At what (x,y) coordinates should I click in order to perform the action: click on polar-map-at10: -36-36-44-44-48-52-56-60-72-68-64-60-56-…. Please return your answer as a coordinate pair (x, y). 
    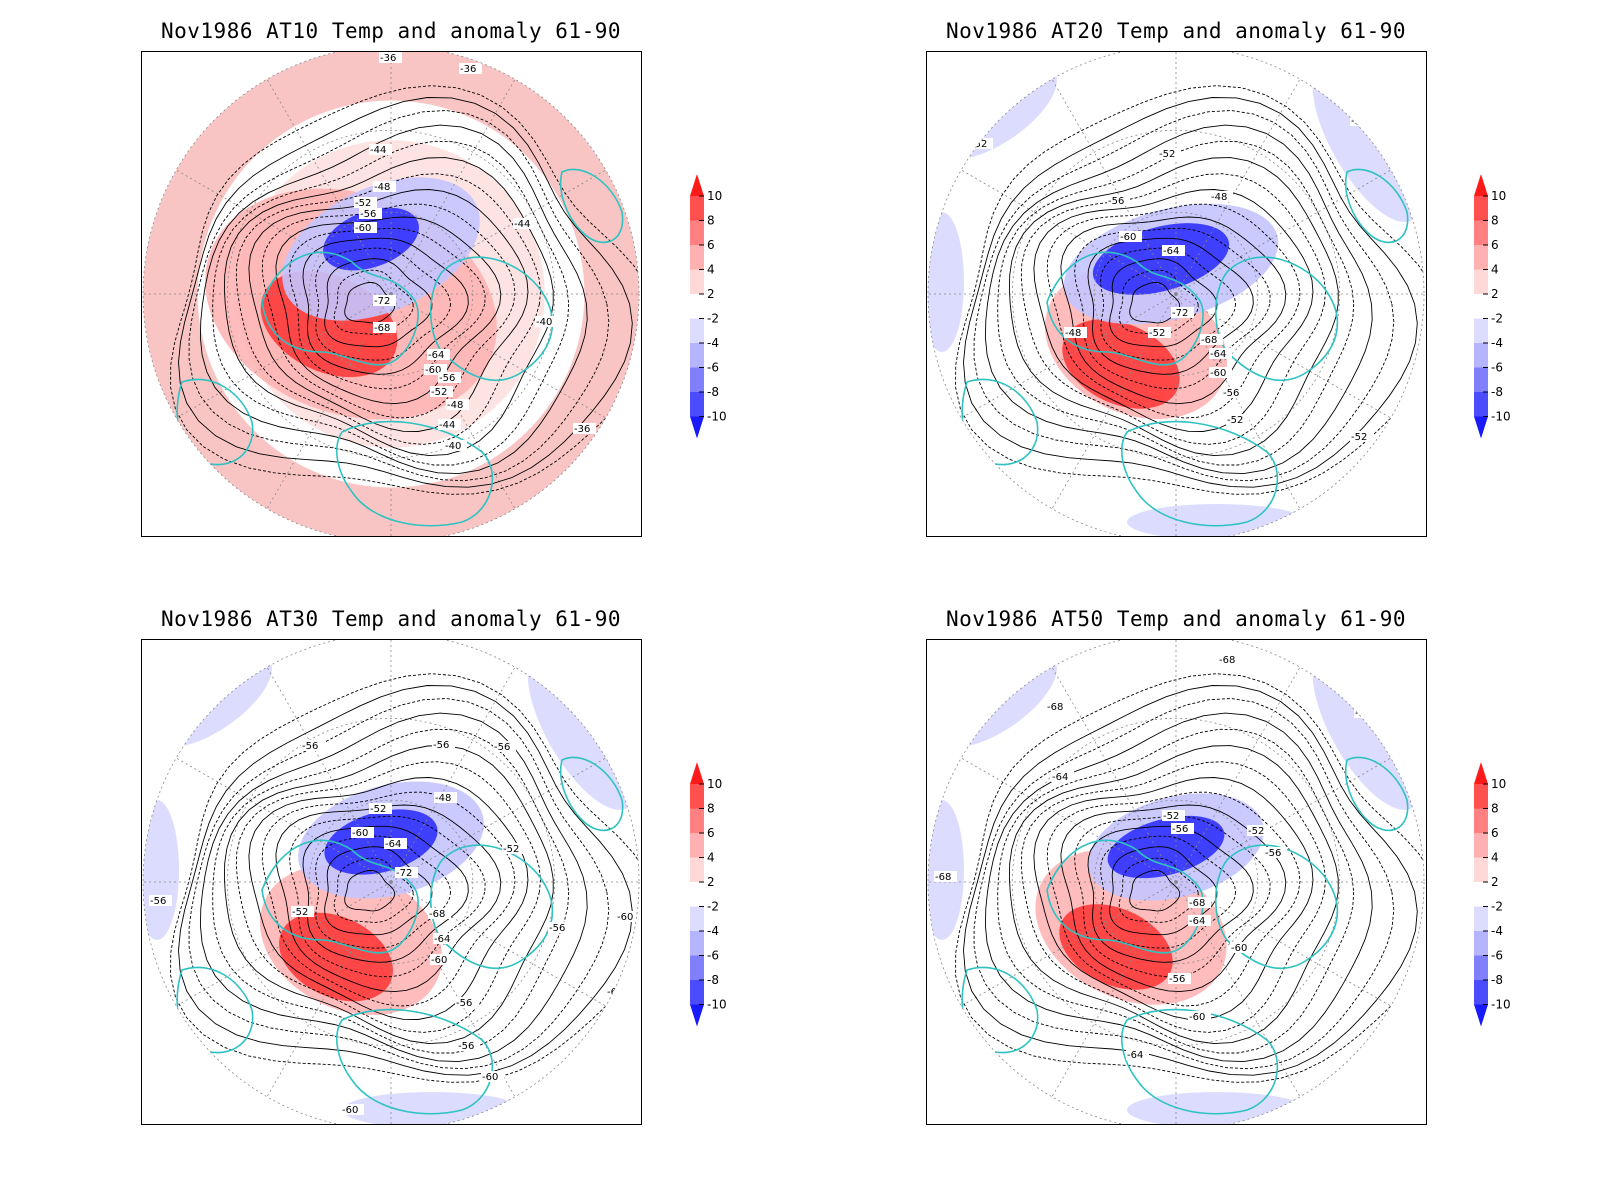
    Looking at the image, I should click on (391, 294).